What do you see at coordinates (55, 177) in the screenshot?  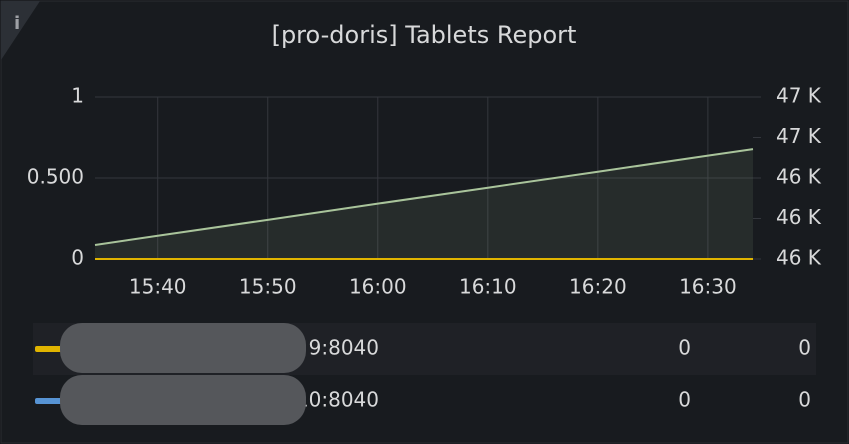 I see `y-tick-label: 0.500` at bounding box center [55, 177].